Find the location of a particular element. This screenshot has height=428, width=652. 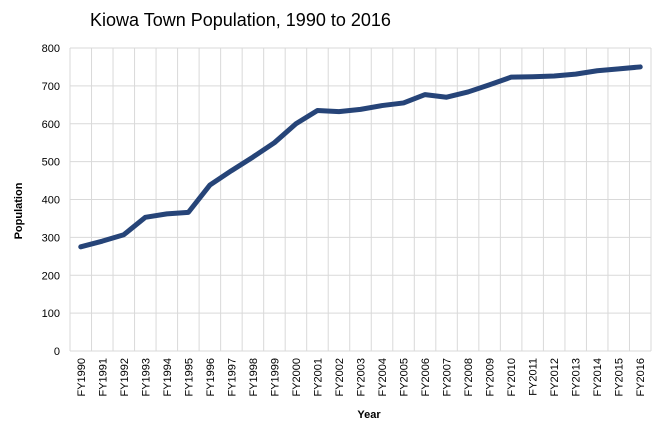

y-axis-title: Population is located at coordinates (19, 210).